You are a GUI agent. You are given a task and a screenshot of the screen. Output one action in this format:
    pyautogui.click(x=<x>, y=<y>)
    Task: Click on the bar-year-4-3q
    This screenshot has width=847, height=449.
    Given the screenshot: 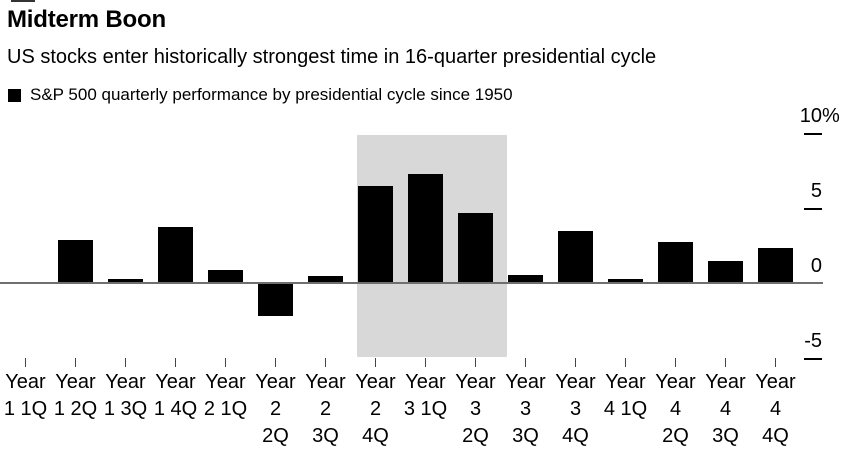 What is the action you would take?
    pyautogui.click(x=725, y=272)
    